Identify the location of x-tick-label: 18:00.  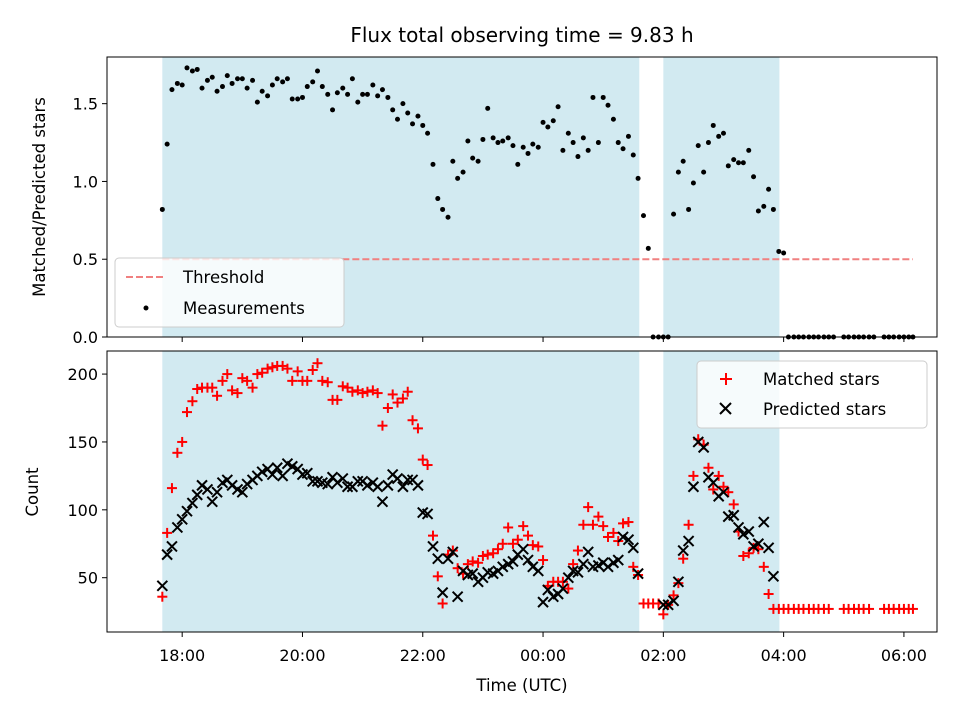
(182, 655).